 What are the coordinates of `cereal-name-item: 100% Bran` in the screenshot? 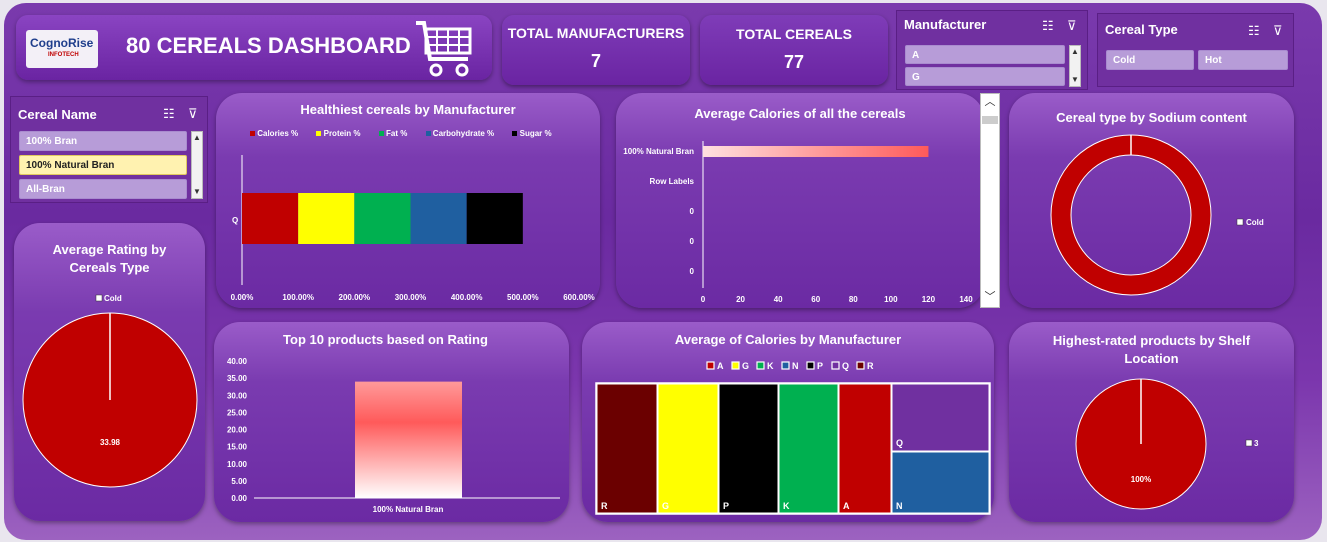 It's located at (103, 141).